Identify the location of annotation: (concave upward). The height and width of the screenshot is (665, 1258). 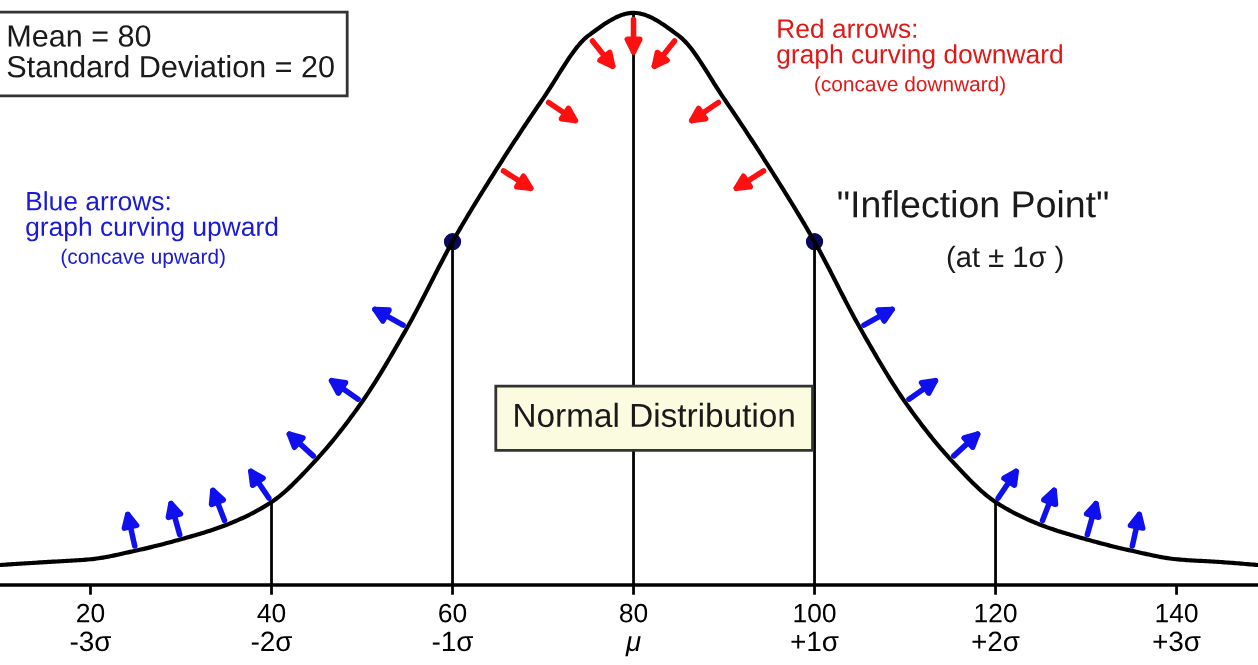
(143, 258).